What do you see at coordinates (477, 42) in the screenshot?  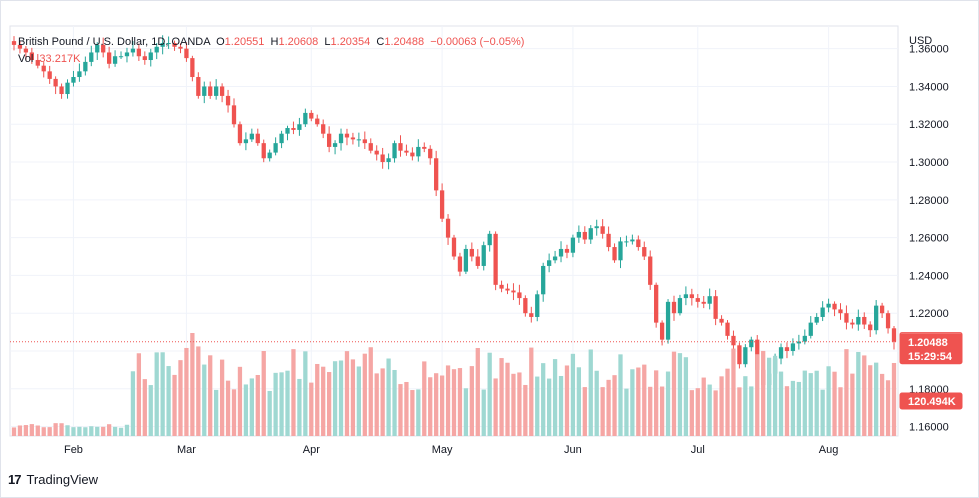 I see `change-value: −0.00063 (−0.05%)` at bounding box center [477, 42].